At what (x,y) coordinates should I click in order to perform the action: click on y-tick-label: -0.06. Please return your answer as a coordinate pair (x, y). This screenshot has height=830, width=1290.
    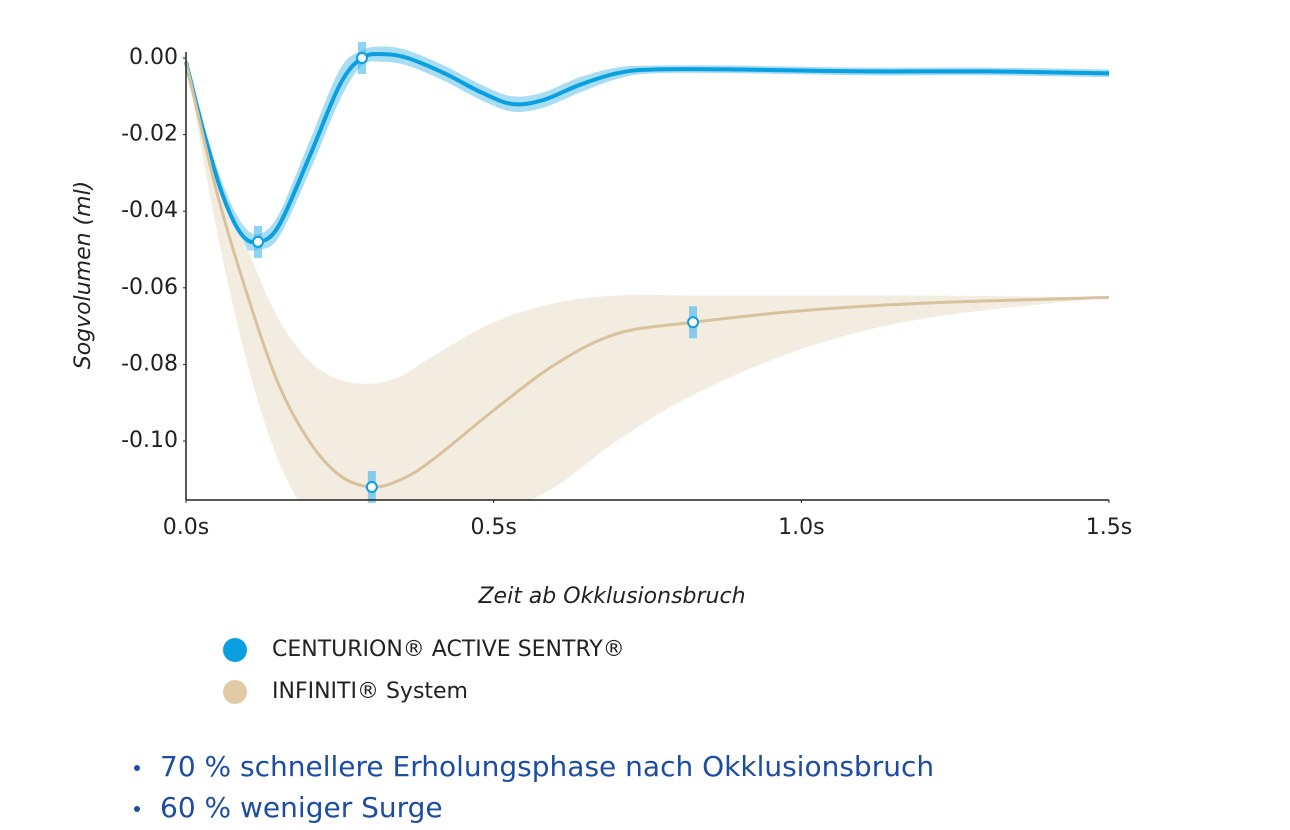
    Looking at the image, I should click on (149, 287).